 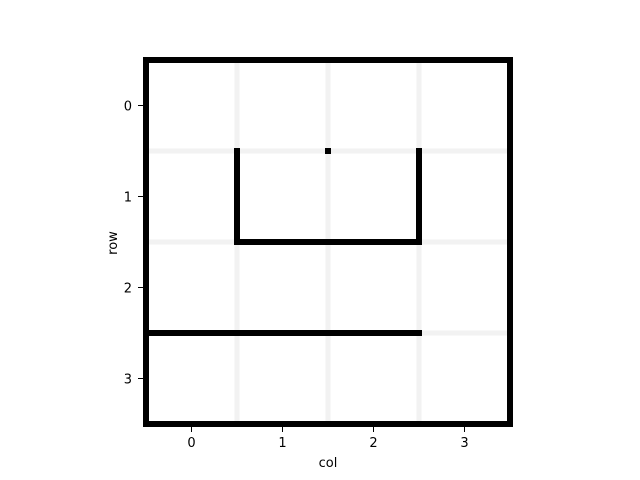 I want to click on y-axis: 0 1 2 3, so click(x=133, y=244).